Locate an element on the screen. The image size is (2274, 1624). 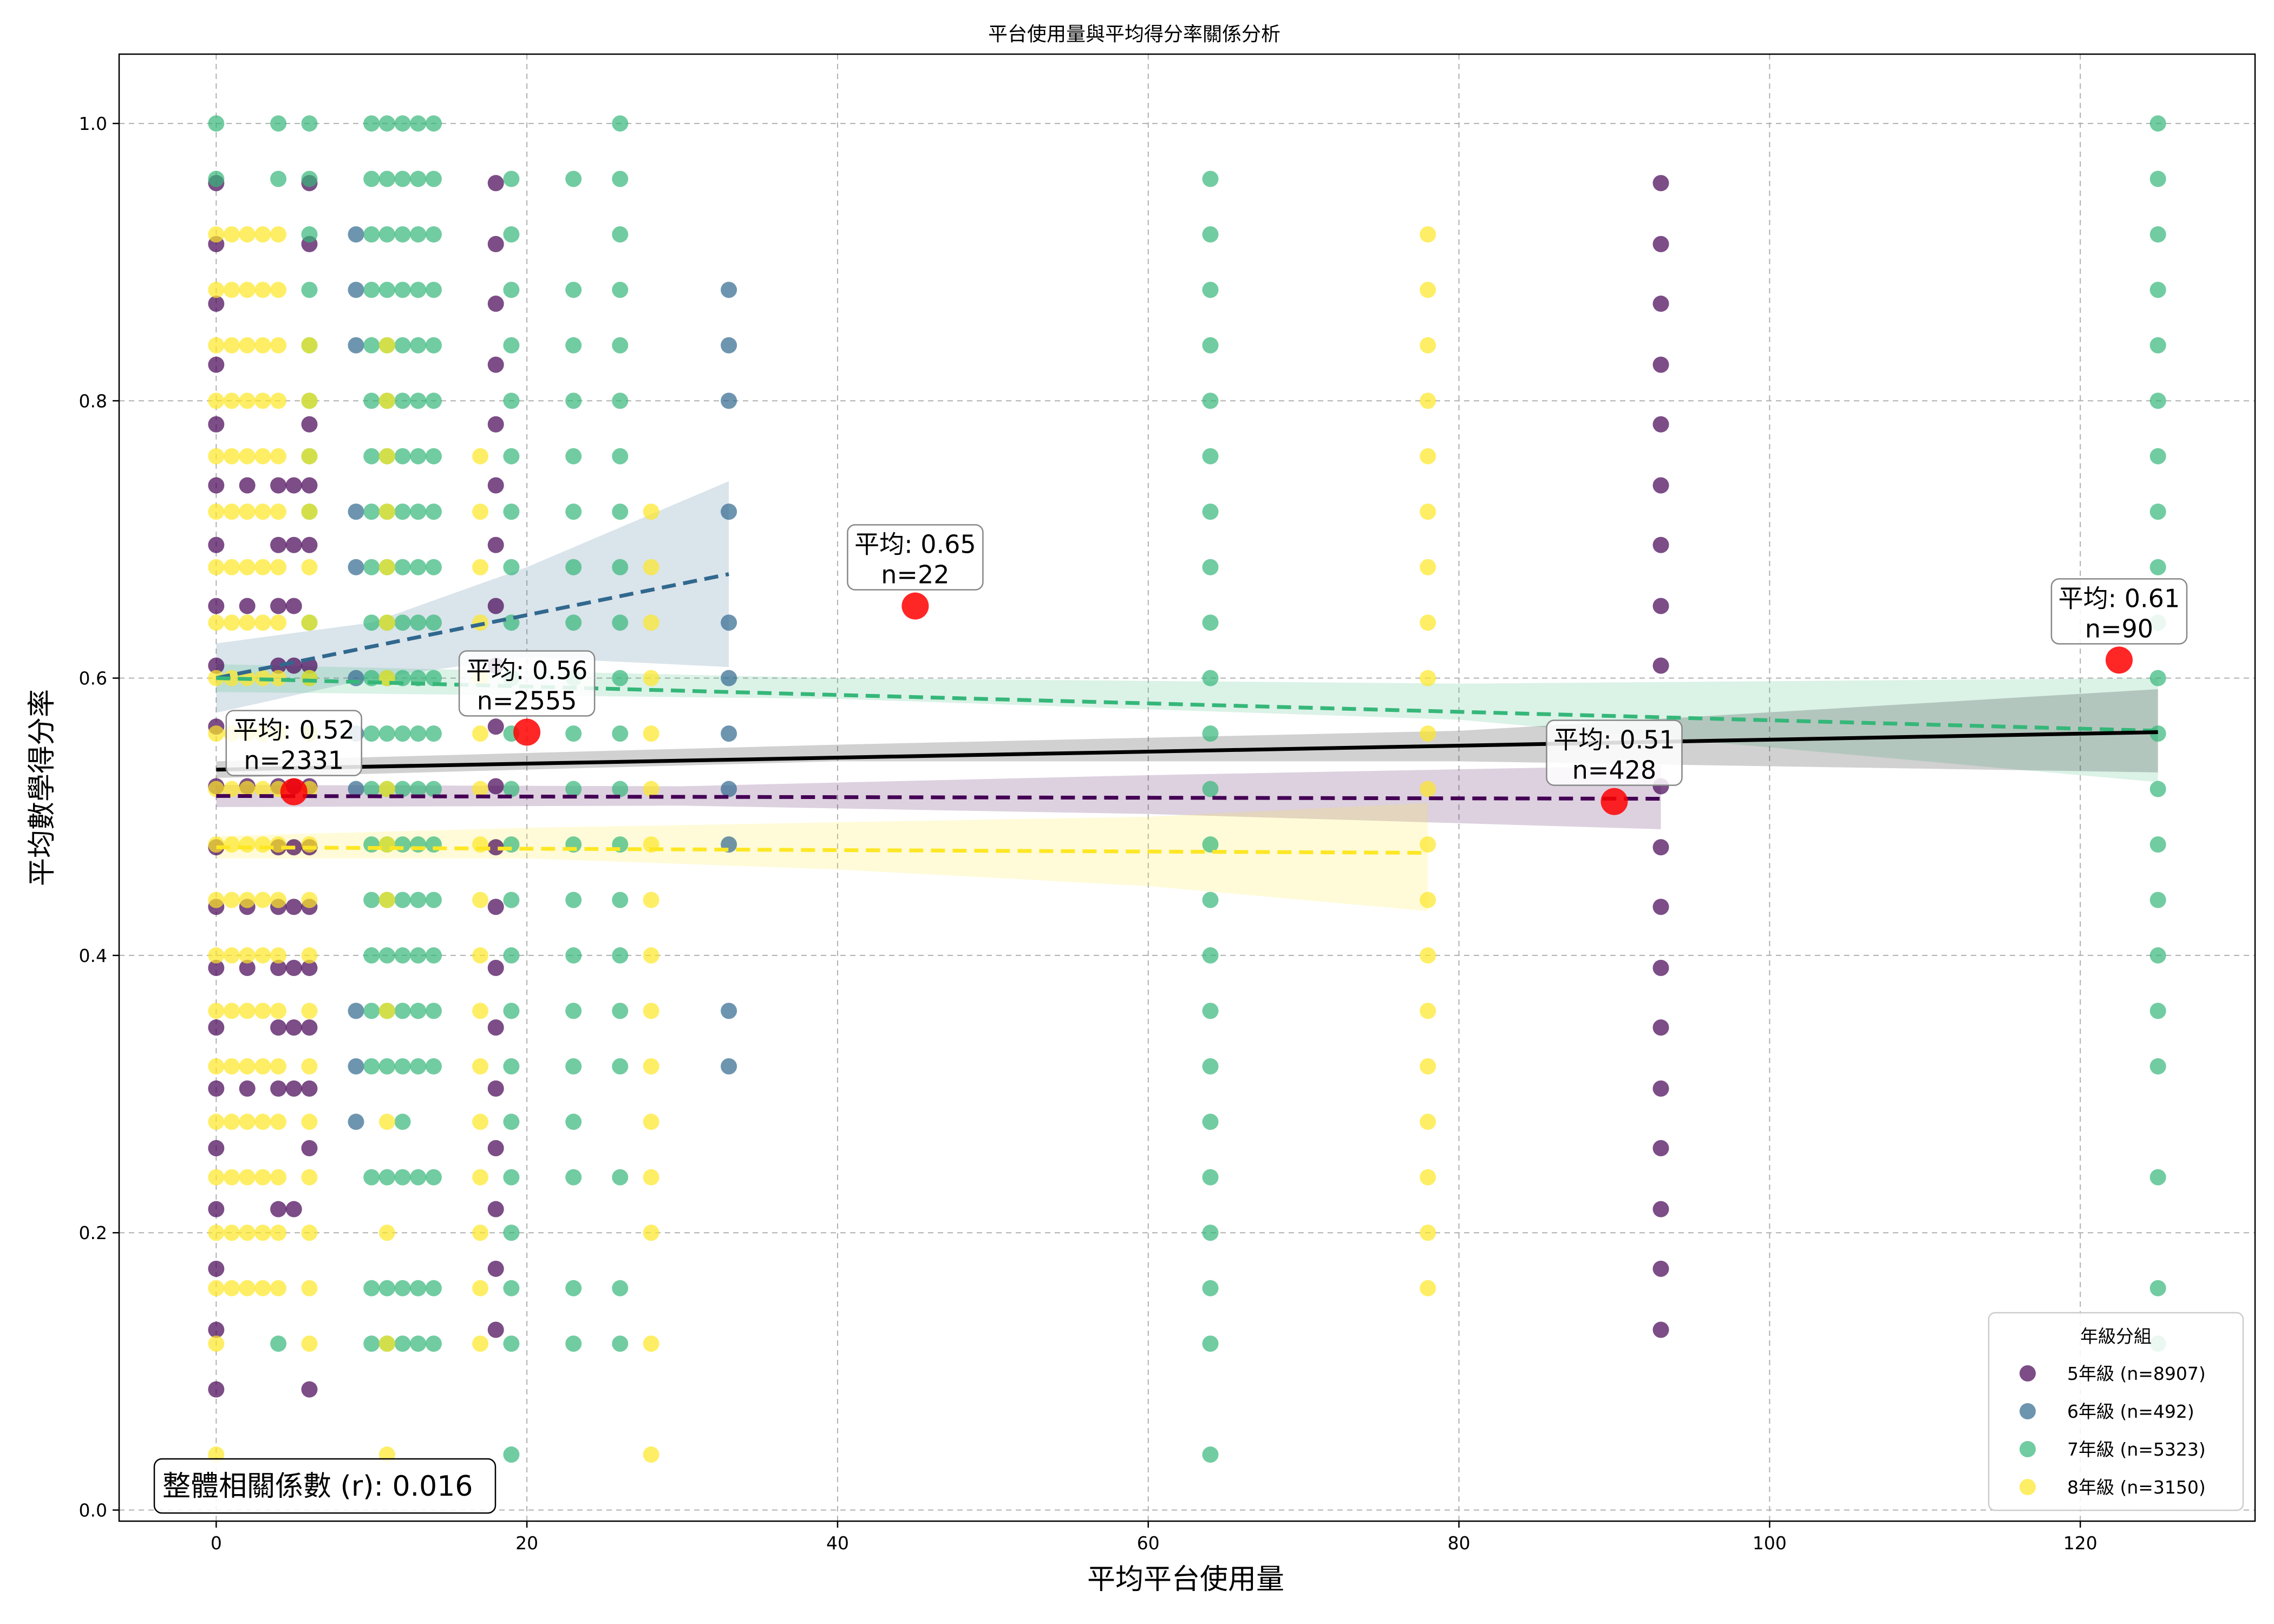
x-tick-label: 80 is located at coordinates (1459, 1543).